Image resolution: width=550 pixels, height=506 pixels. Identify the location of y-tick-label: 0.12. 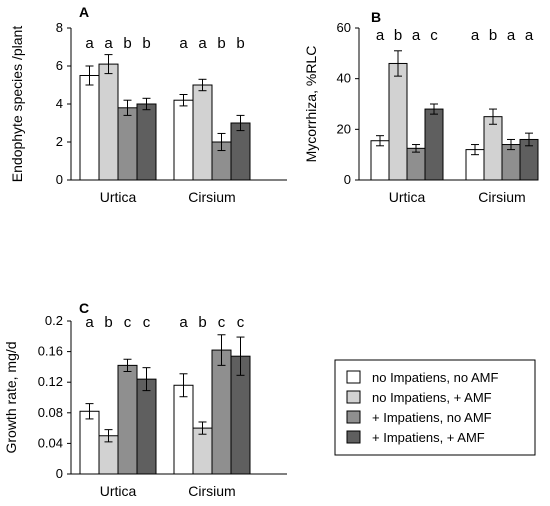
(50, 381).